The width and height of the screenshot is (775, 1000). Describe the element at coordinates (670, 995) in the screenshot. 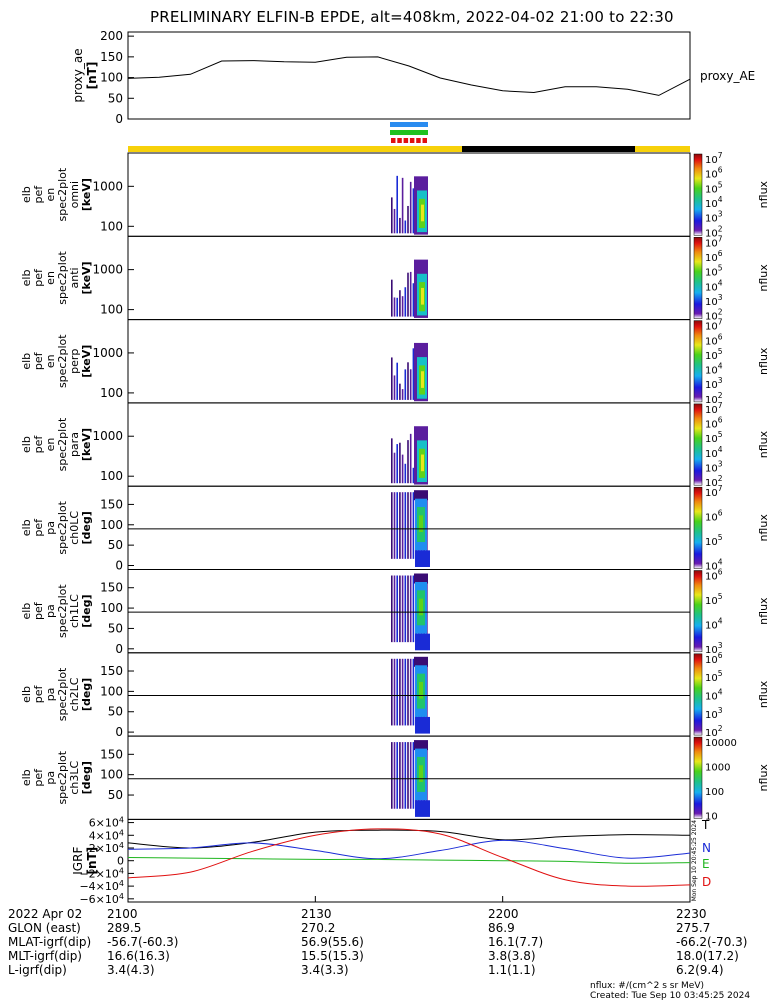

I see `footer-created: Created: Tue Sep 10 03:45:25 2024` at that location.